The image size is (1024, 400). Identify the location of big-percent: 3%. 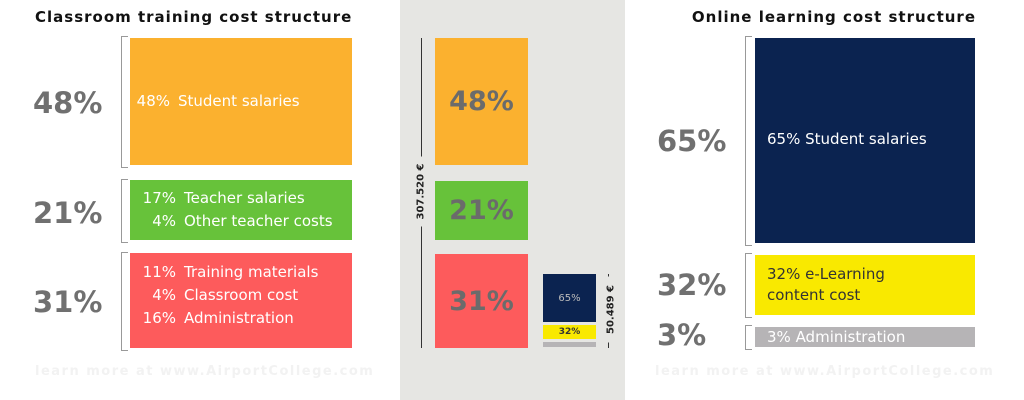
(682, 335).